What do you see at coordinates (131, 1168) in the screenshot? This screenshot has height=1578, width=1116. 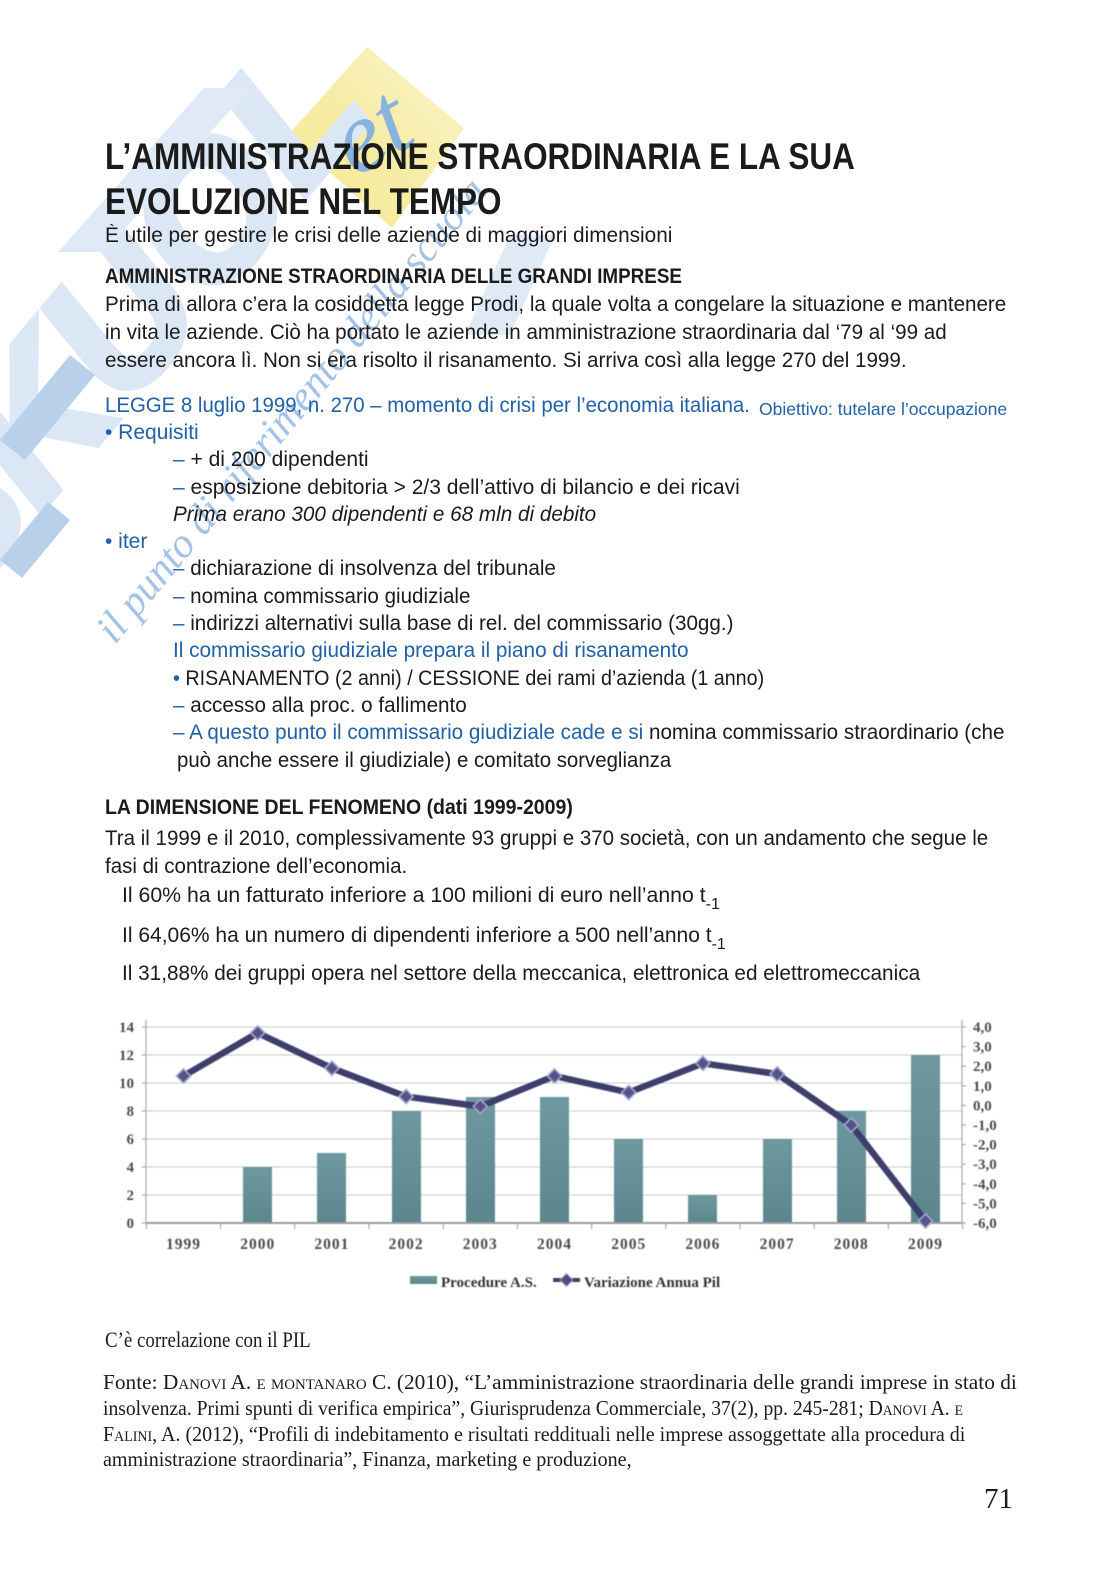 I see `svg-text: 4` at bounding box center [131, 1168].